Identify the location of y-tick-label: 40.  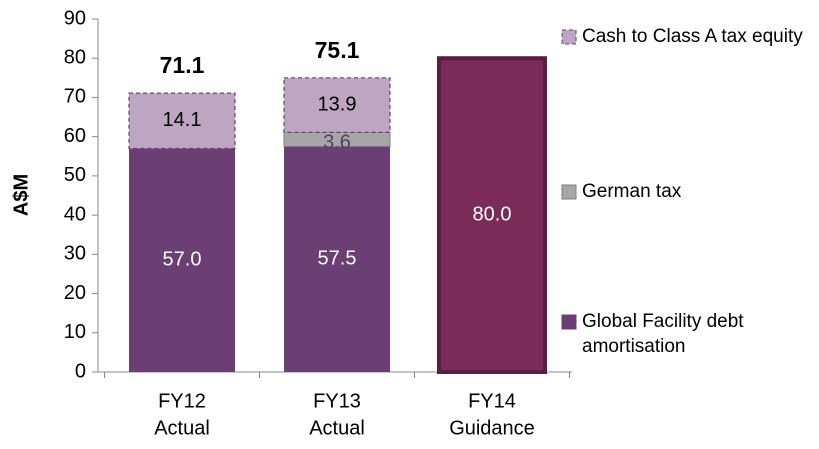
(75, 214).